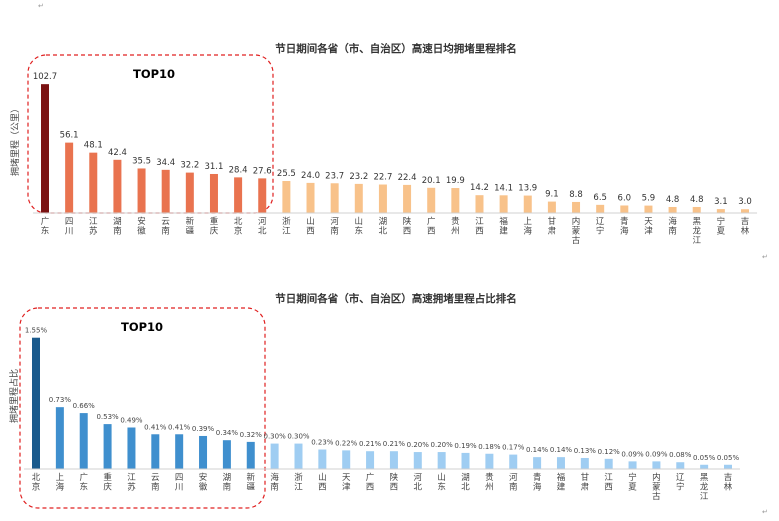 The image size is (779, 521). I want to click on category-label: 山西, so click(322, 482).